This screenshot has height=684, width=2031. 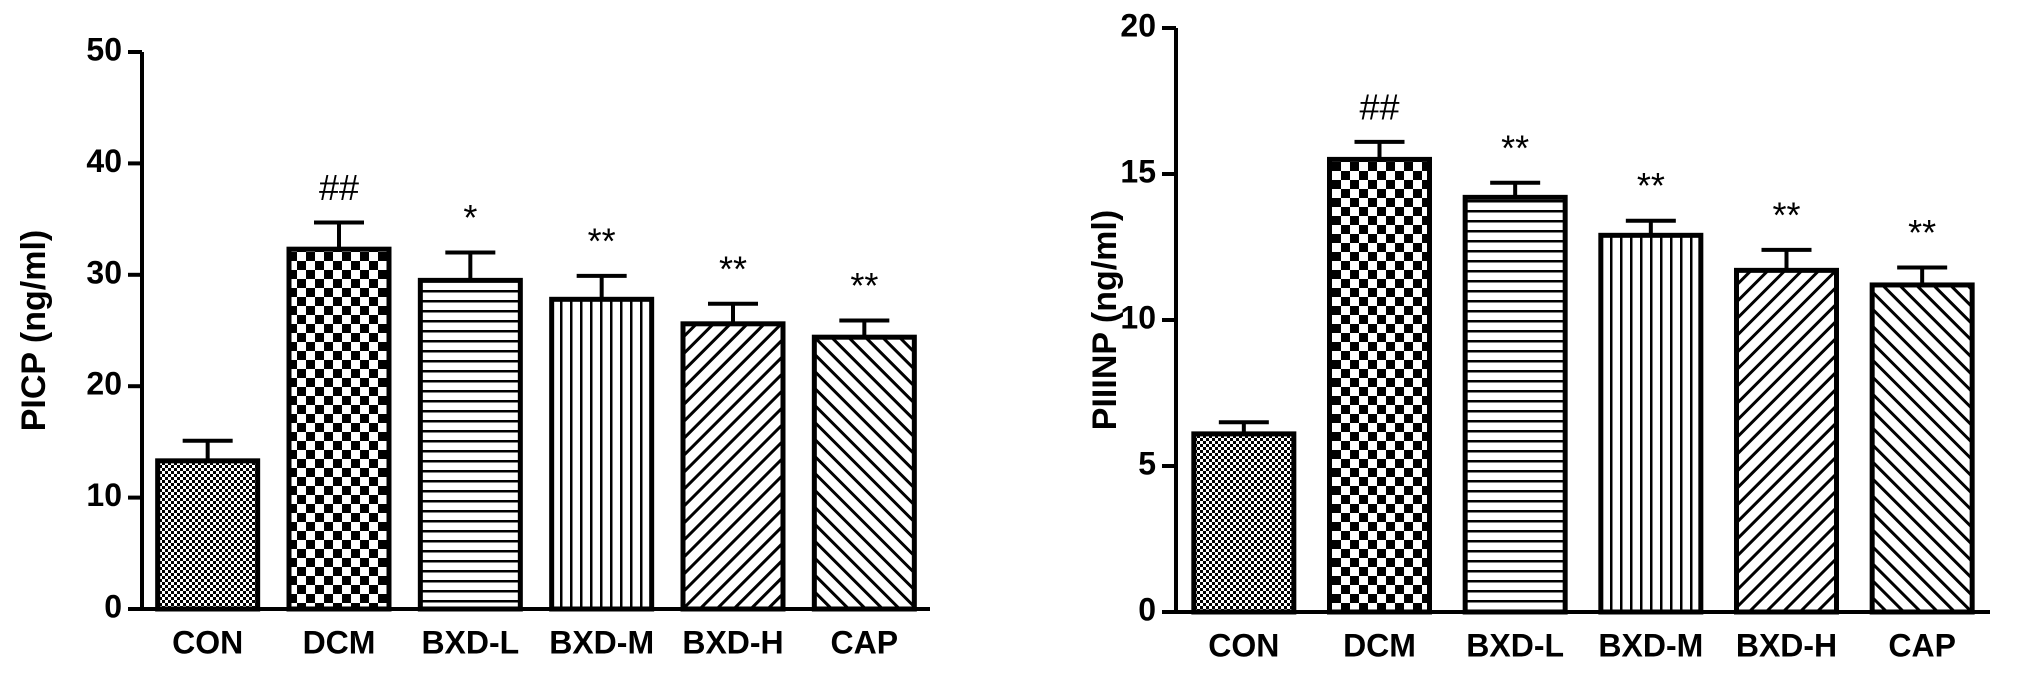 I want to click on y-axis-label: PIIINP (ng/ml), so click(x=1105, y=320).